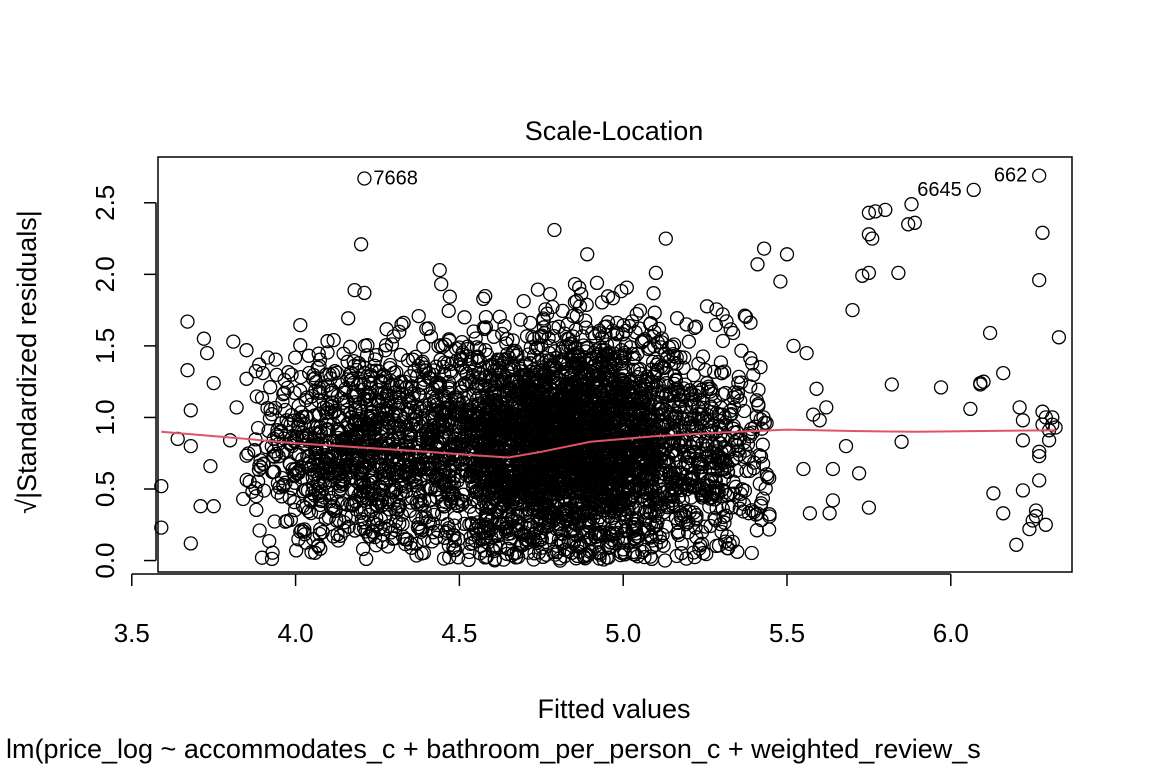  I want to click on y-axis: 0.00.51.01.52.02.5, so click(123, 382).